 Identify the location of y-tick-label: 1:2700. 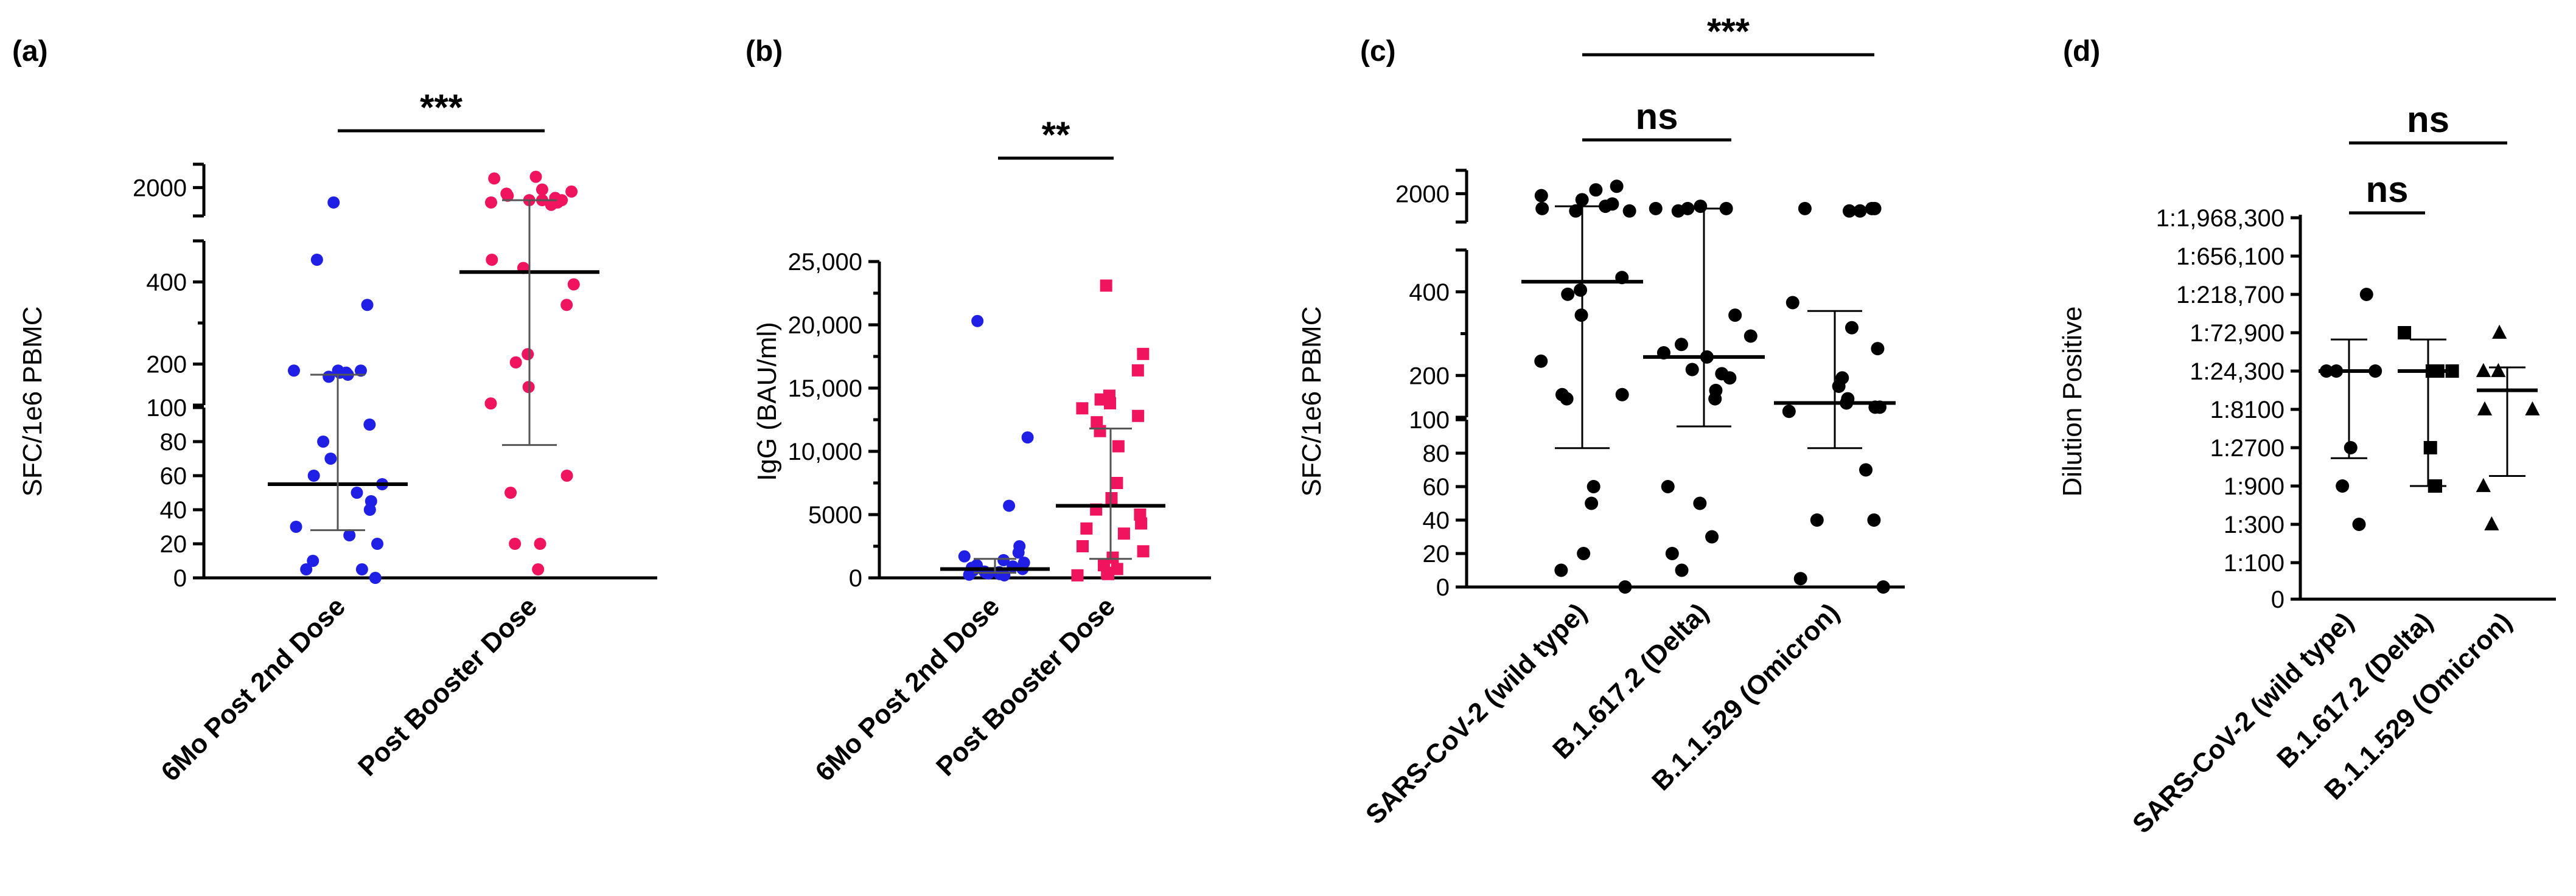
(2247, 448).